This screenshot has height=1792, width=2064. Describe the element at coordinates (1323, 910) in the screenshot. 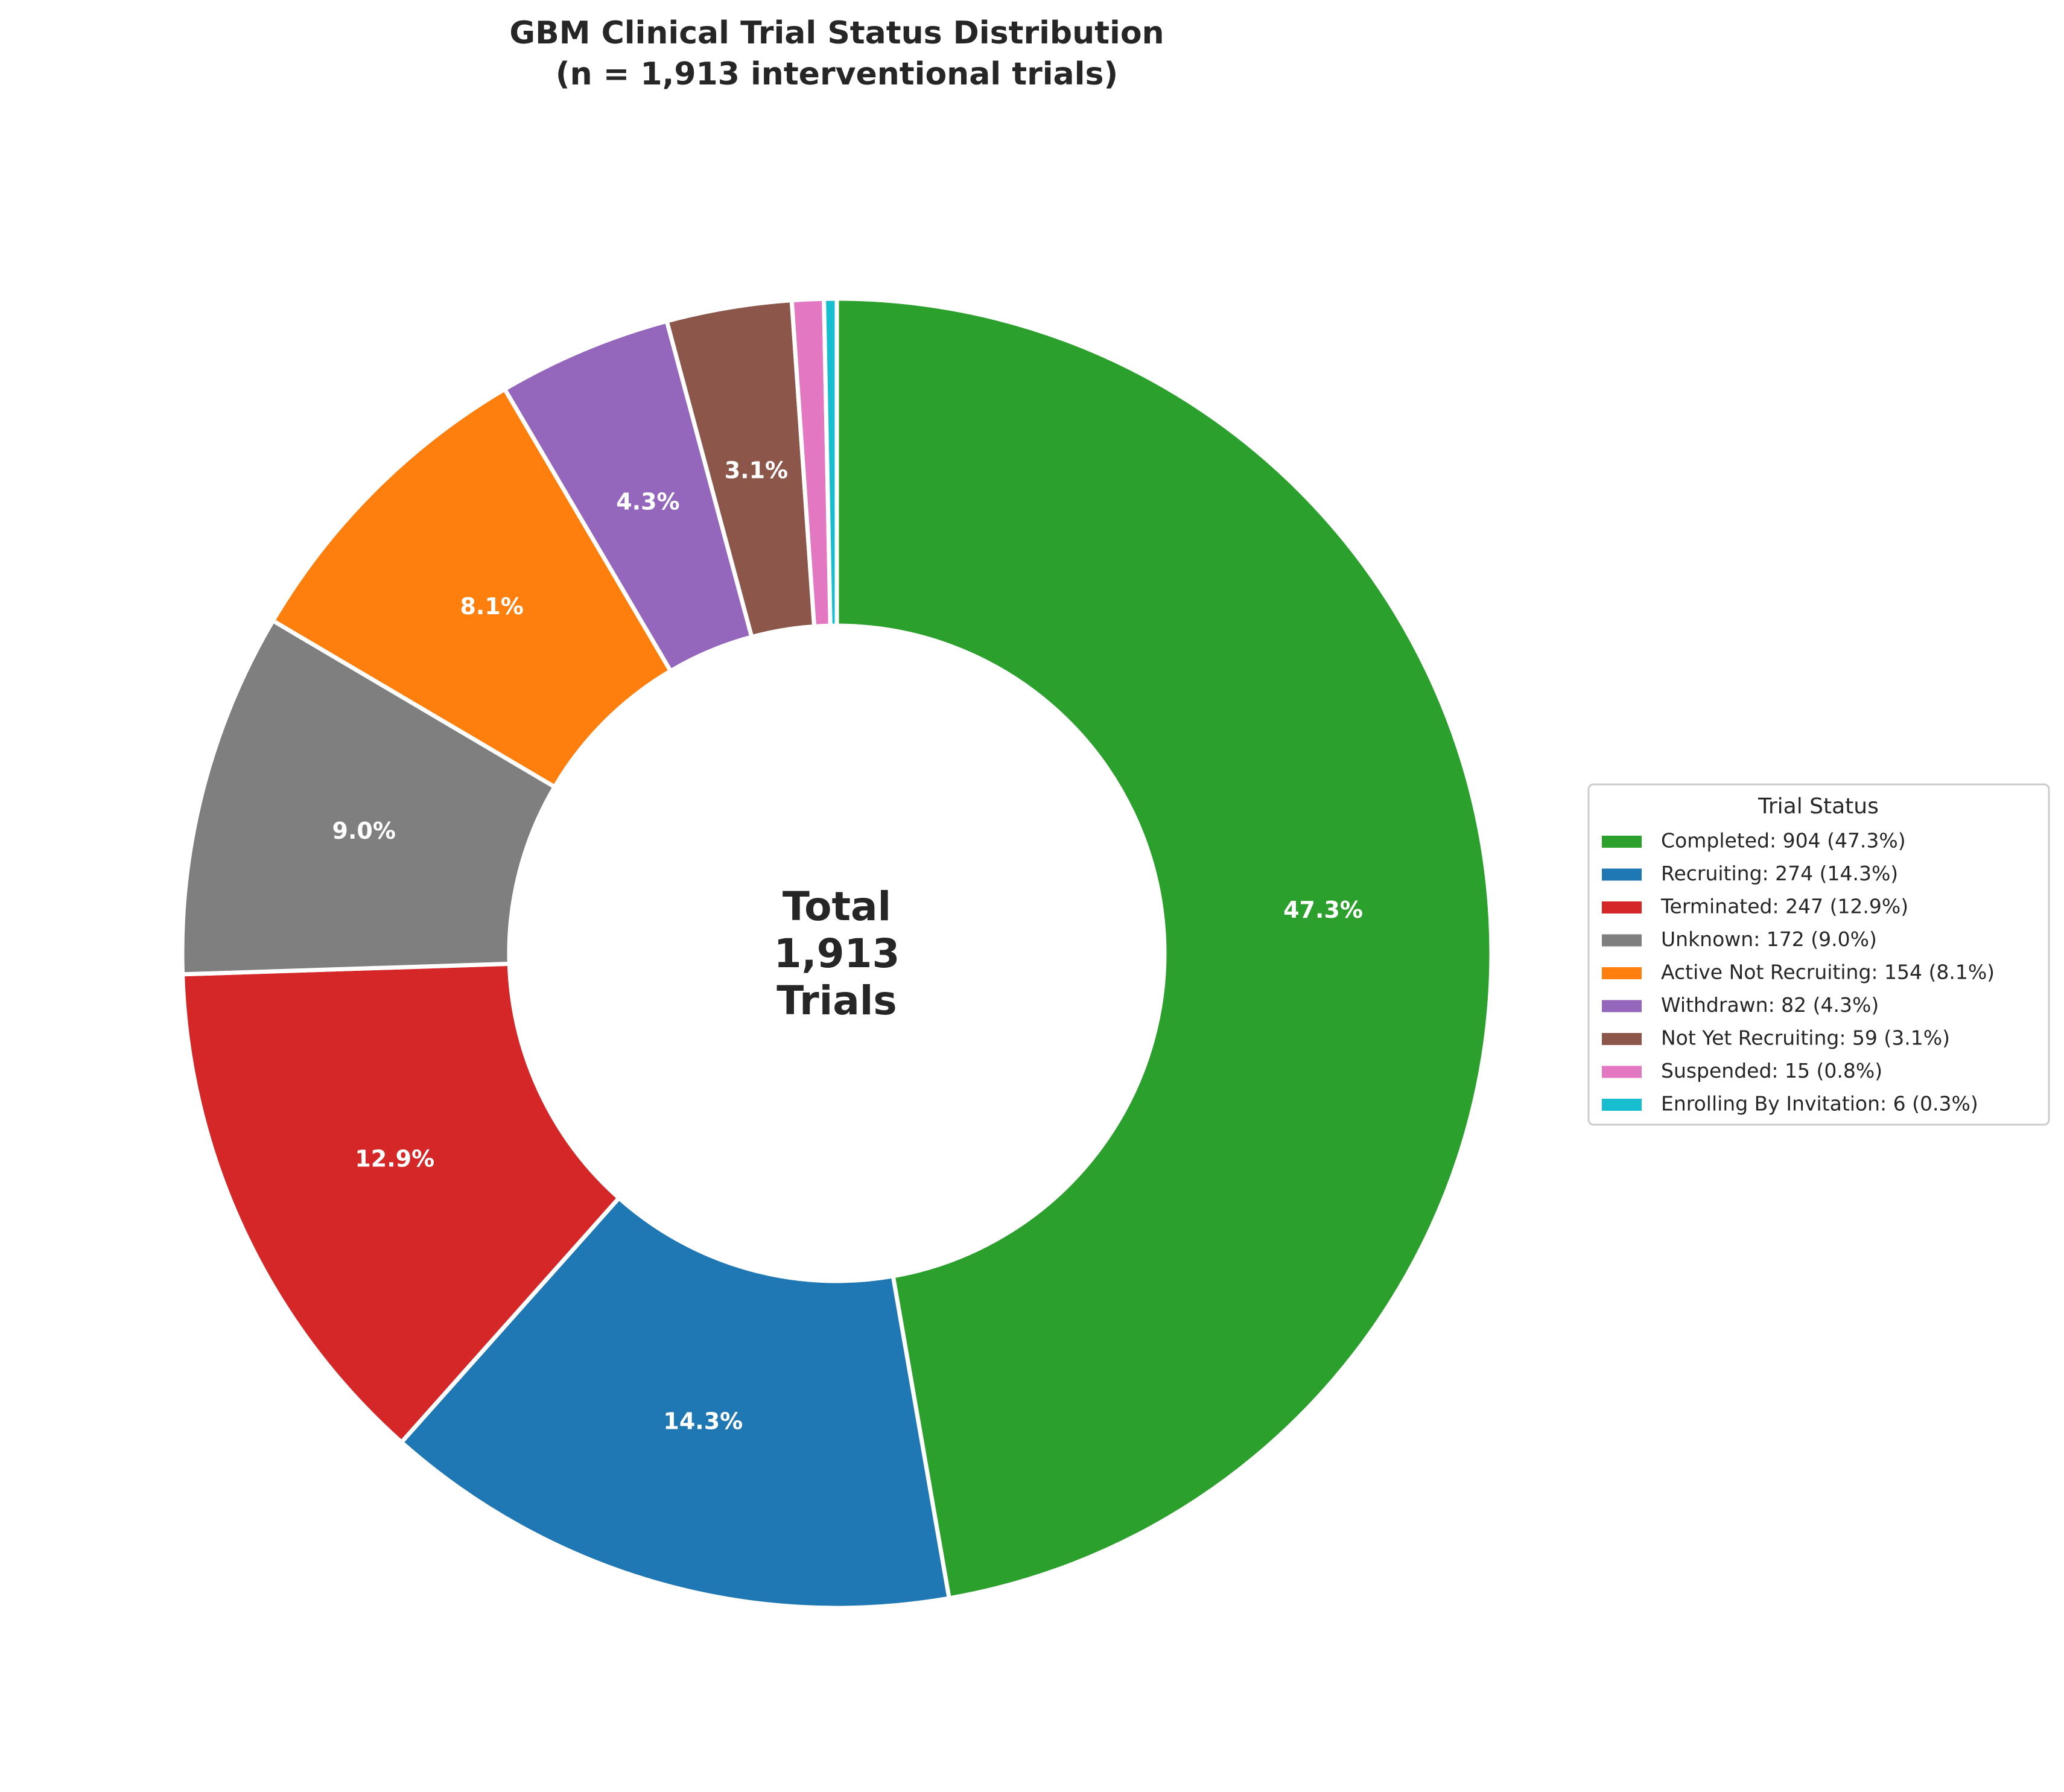

I see `slice-label-completed: 47.3%` at that location.